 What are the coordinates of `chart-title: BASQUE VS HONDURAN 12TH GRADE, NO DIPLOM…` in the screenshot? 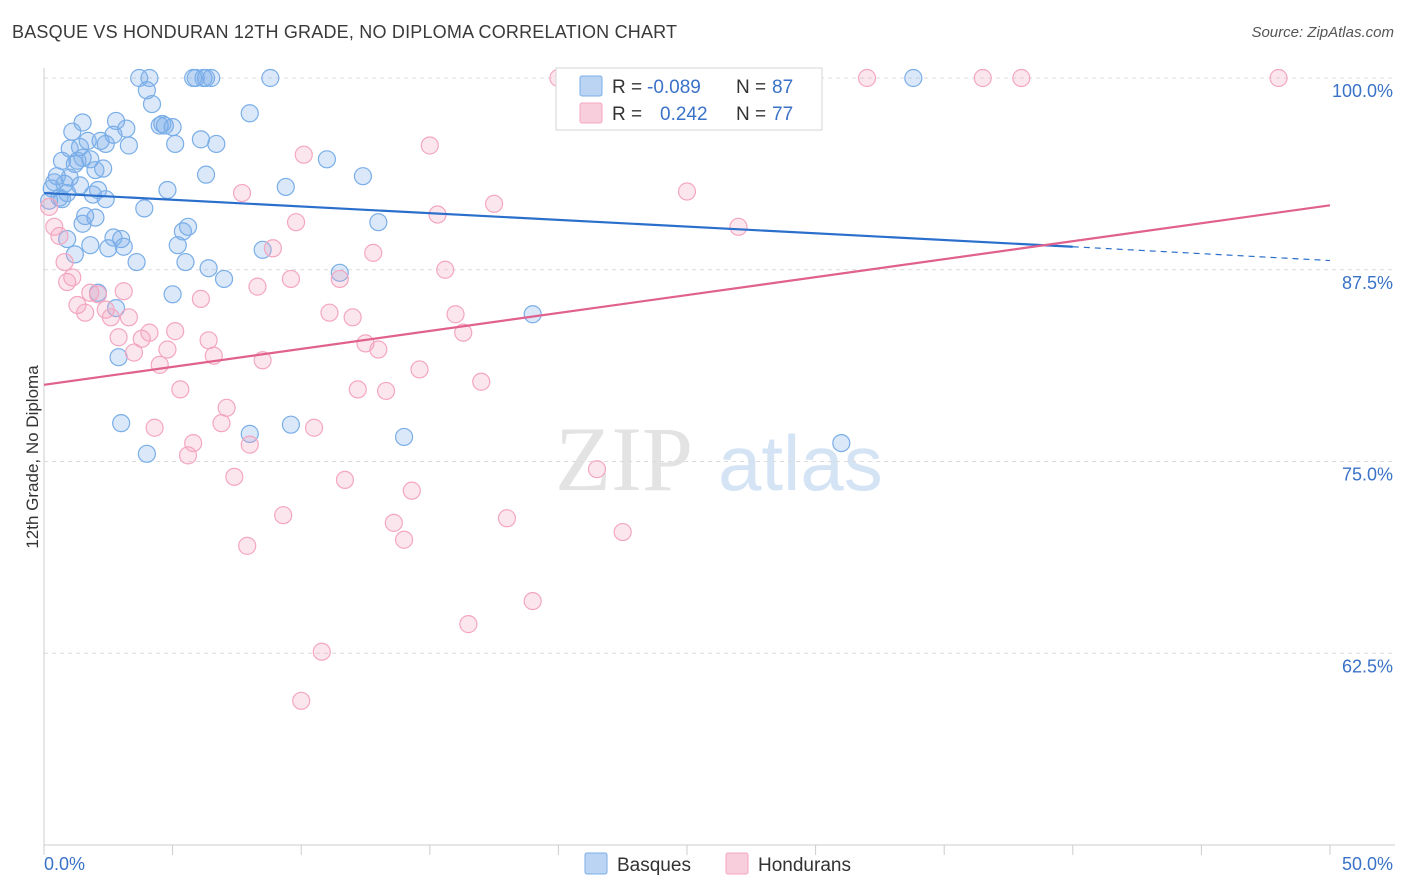 It's located at (345, 32).